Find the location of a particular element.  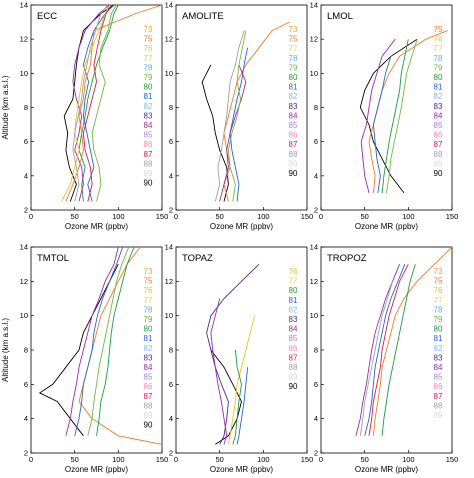

legend-entry-73: 73 is located at coordinates (438, 271).